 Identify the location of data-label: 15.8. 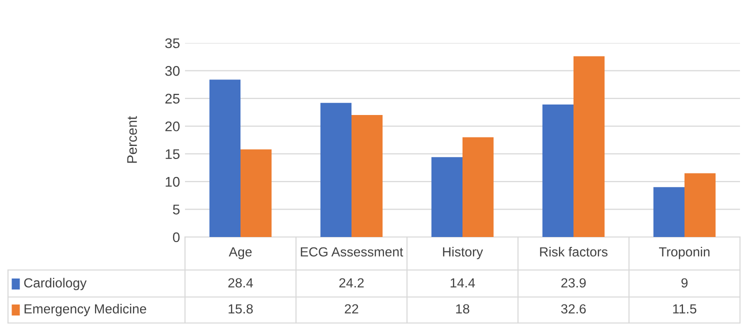
(240, 309).